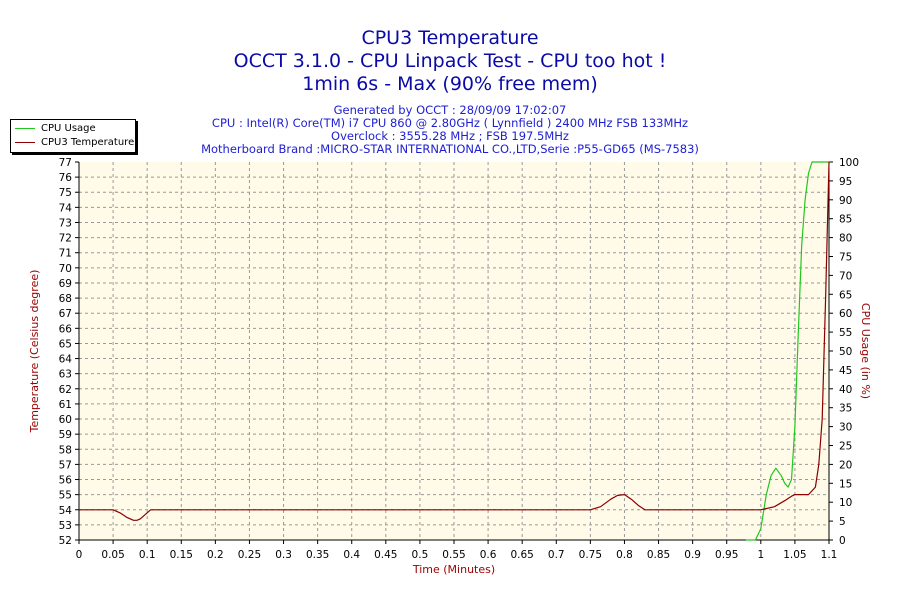 The image size is (900, 600). I want to click on y-left-tick-label: 64, so click(66, 360).